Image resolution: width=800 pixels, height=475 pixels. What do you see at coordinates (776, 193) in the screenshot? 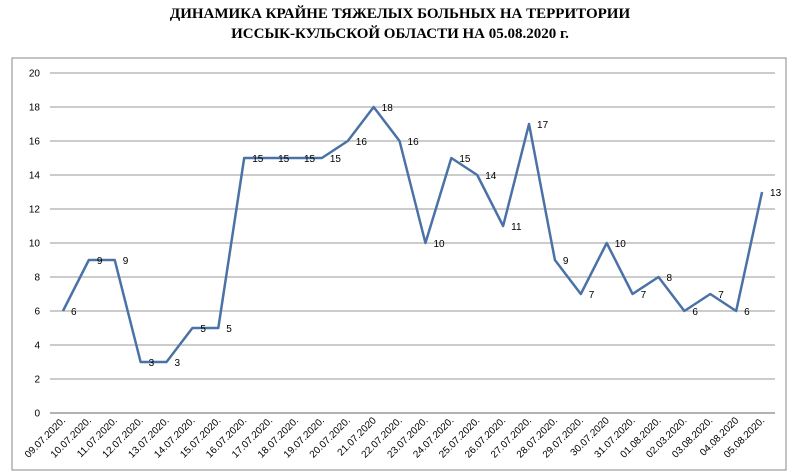
I see `data-label: 13` at bounding box center [776, 193].